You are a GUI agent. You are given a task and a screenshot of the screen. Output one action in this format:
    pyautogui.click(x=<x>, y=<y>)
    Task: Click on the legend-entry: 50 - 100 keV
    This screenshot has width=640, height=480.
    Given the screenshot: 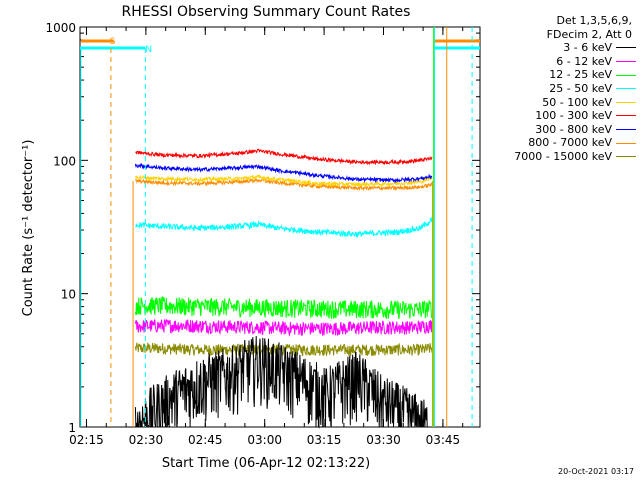 What is the action you would take?
    pyautogui.click(x=557, y=103)
    